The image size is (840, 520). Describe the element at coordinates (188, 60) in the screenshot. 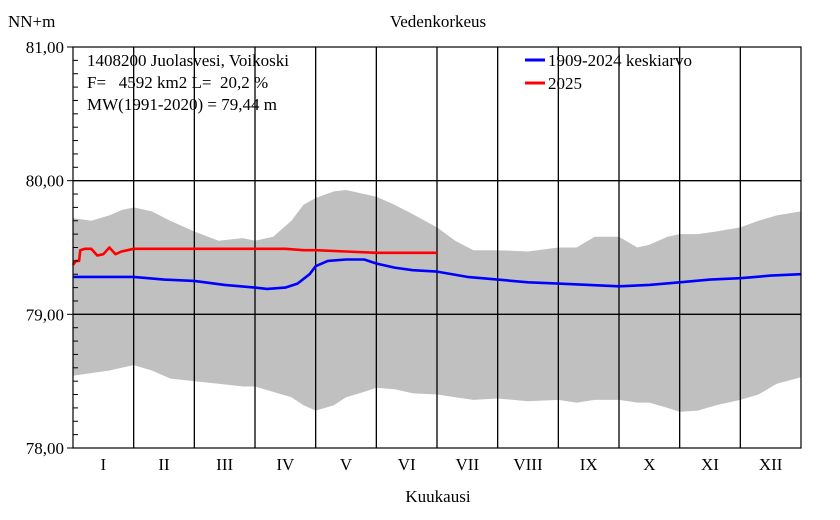

I see `info-station: 1408200 Juolasvesi, Voikoski` at that location.